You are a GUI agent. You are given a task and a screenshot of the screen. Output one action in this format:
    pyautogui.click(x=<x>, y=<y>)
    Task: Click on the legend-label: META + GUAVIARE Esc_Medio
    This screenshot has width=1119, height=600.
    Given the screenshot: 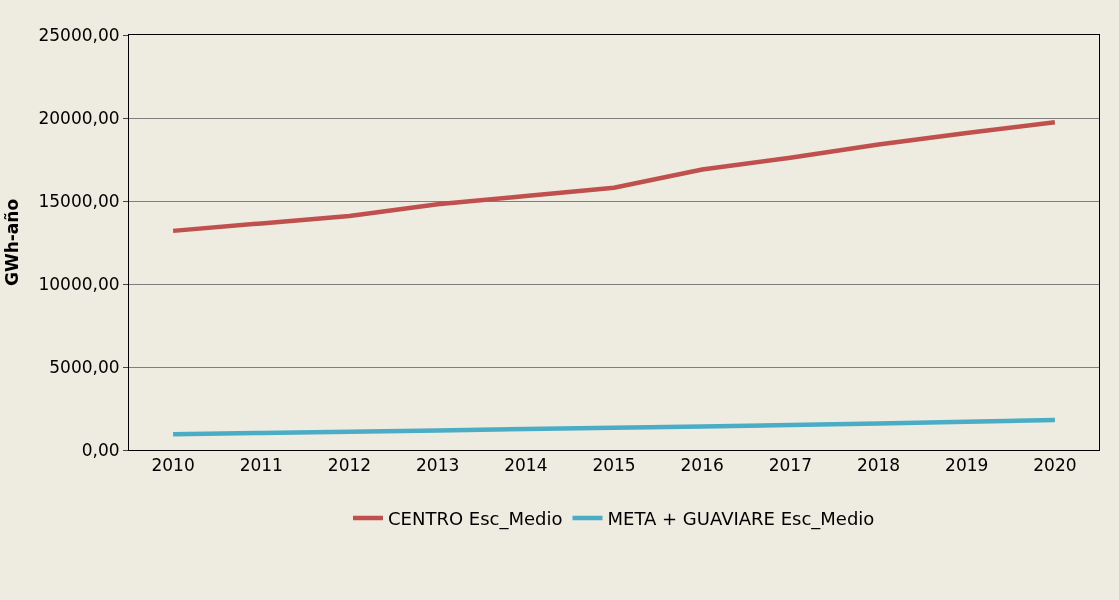 What is the action you would take?
    pyautogui.click(x=741, y=519)
    